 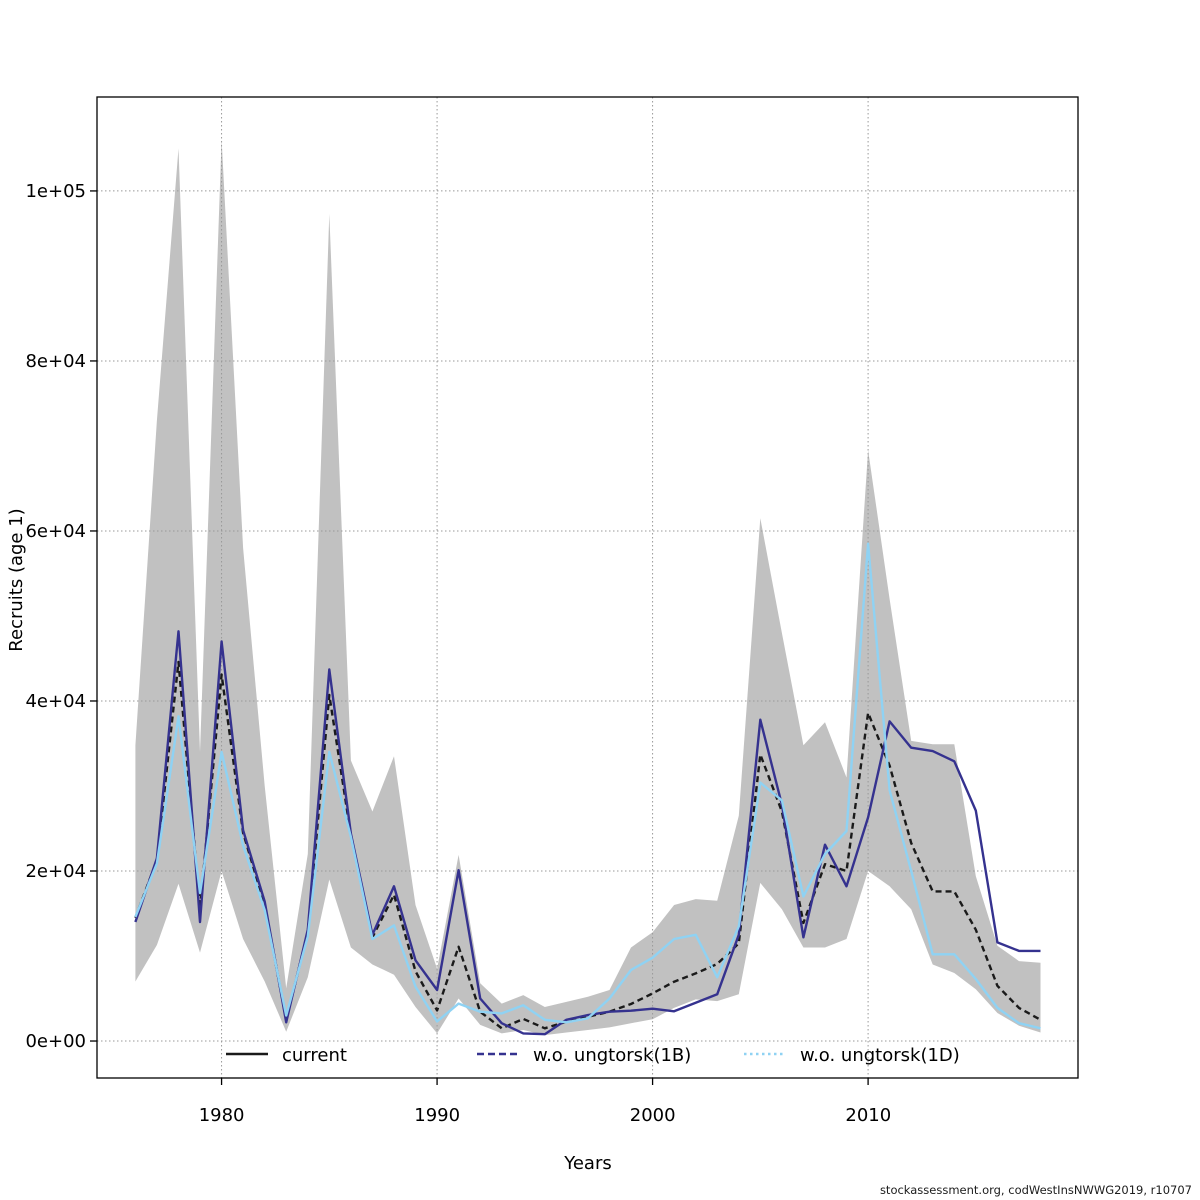 What do you see at coordinates (55, 361) in the screenshot?
I see `ytick-label-8e04: 8e+04` at bounding box center [55, 361].